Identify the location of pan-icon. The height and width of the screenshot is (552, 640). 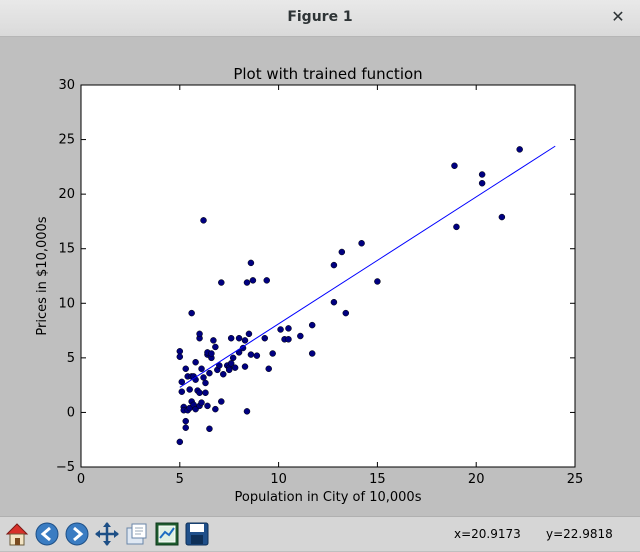
(107, 534).